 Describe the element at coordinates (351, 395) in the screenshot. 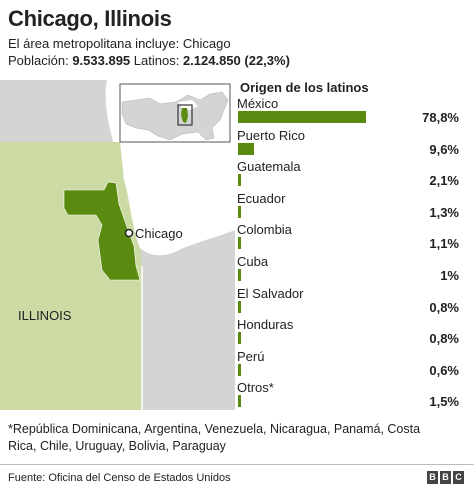

I see `bar-row: Otros* 1,5%` at that location.